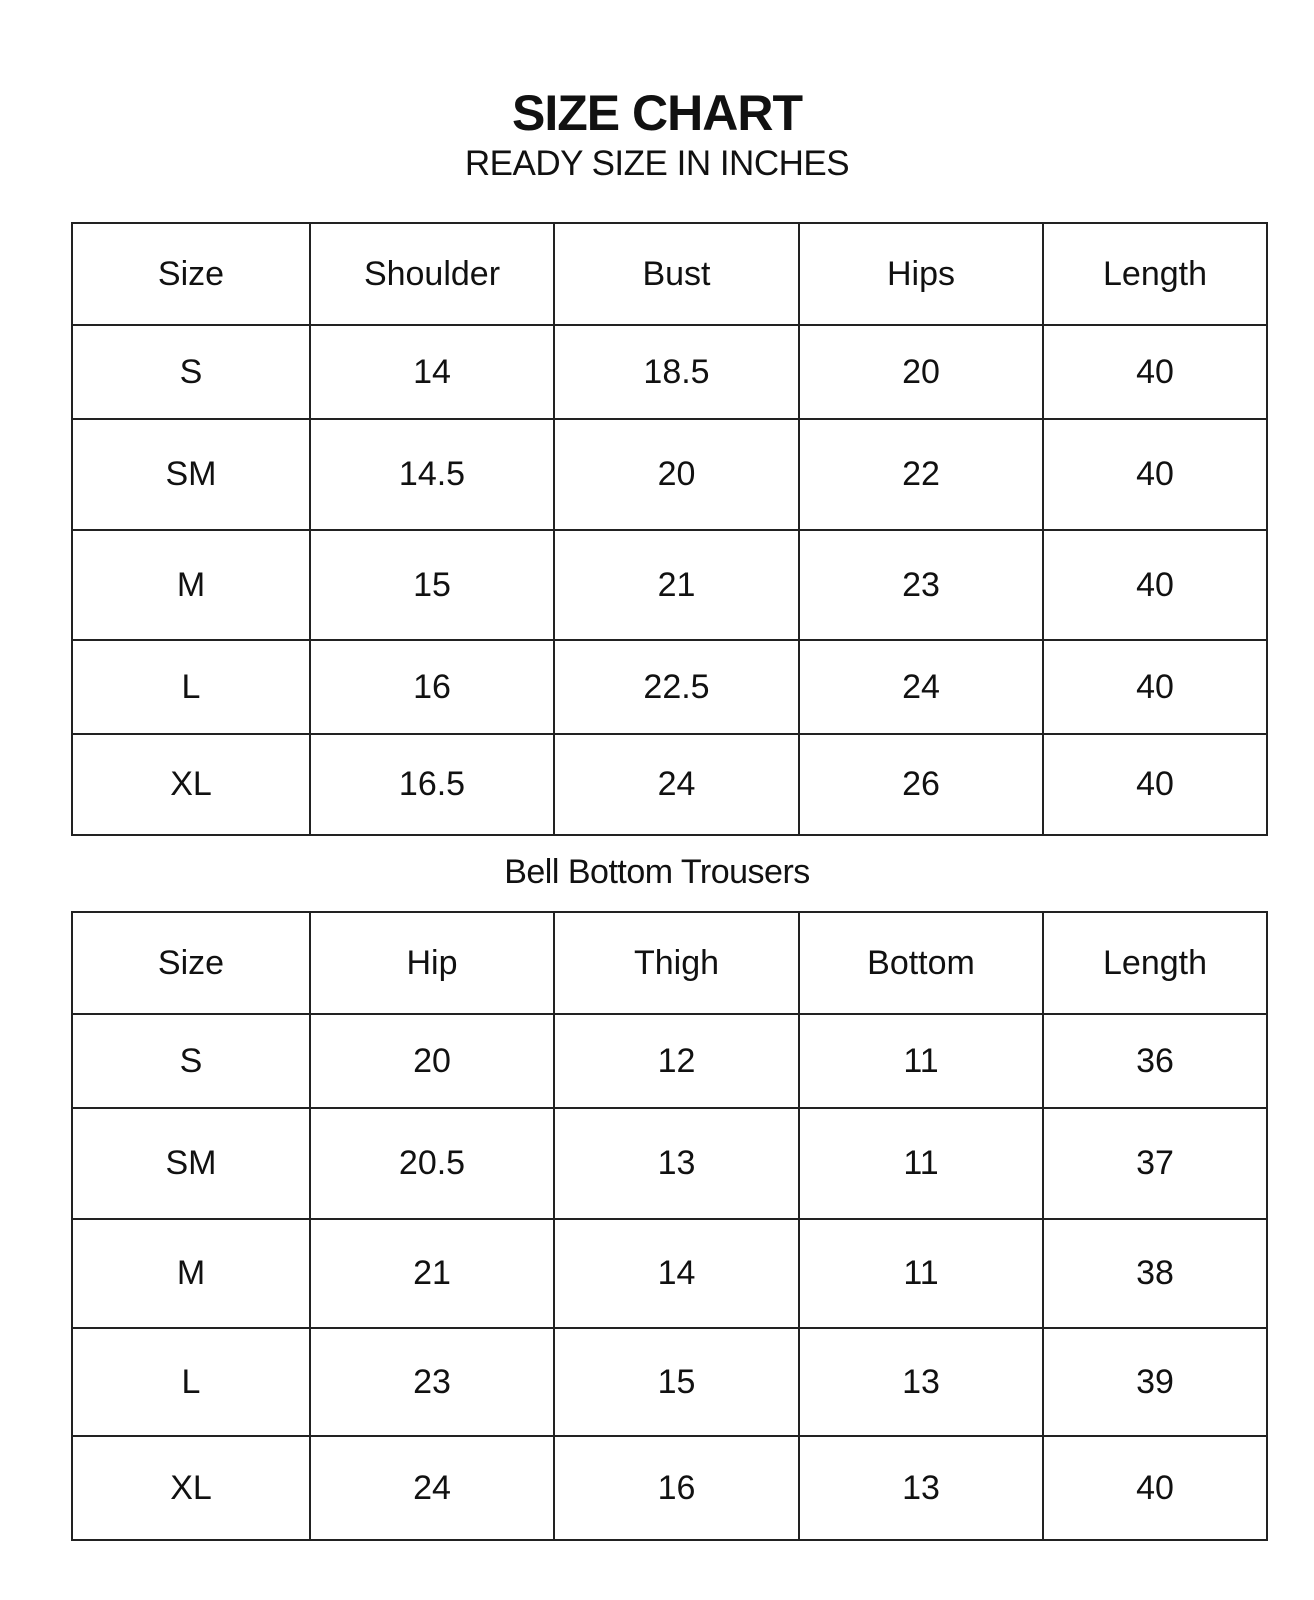  I want to click on trousers-caption: Bell Bottom Trousers, so click(657, 872).